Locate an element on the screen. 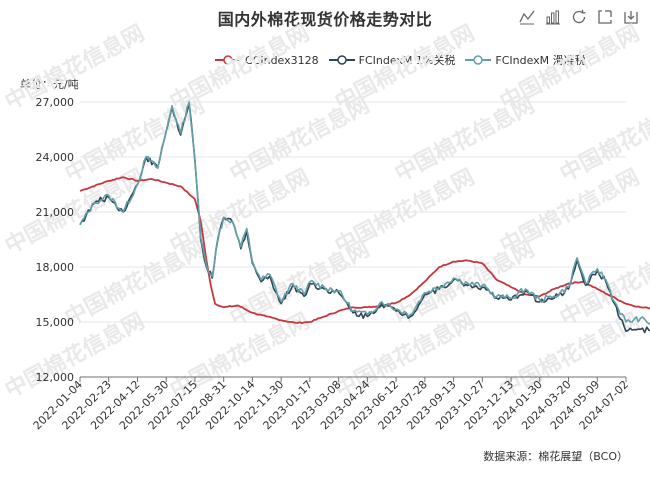 This screenshot has width=650, height=478. y-axis-unit-label: 单位：元/吨 is located at coordinates (49, 84).